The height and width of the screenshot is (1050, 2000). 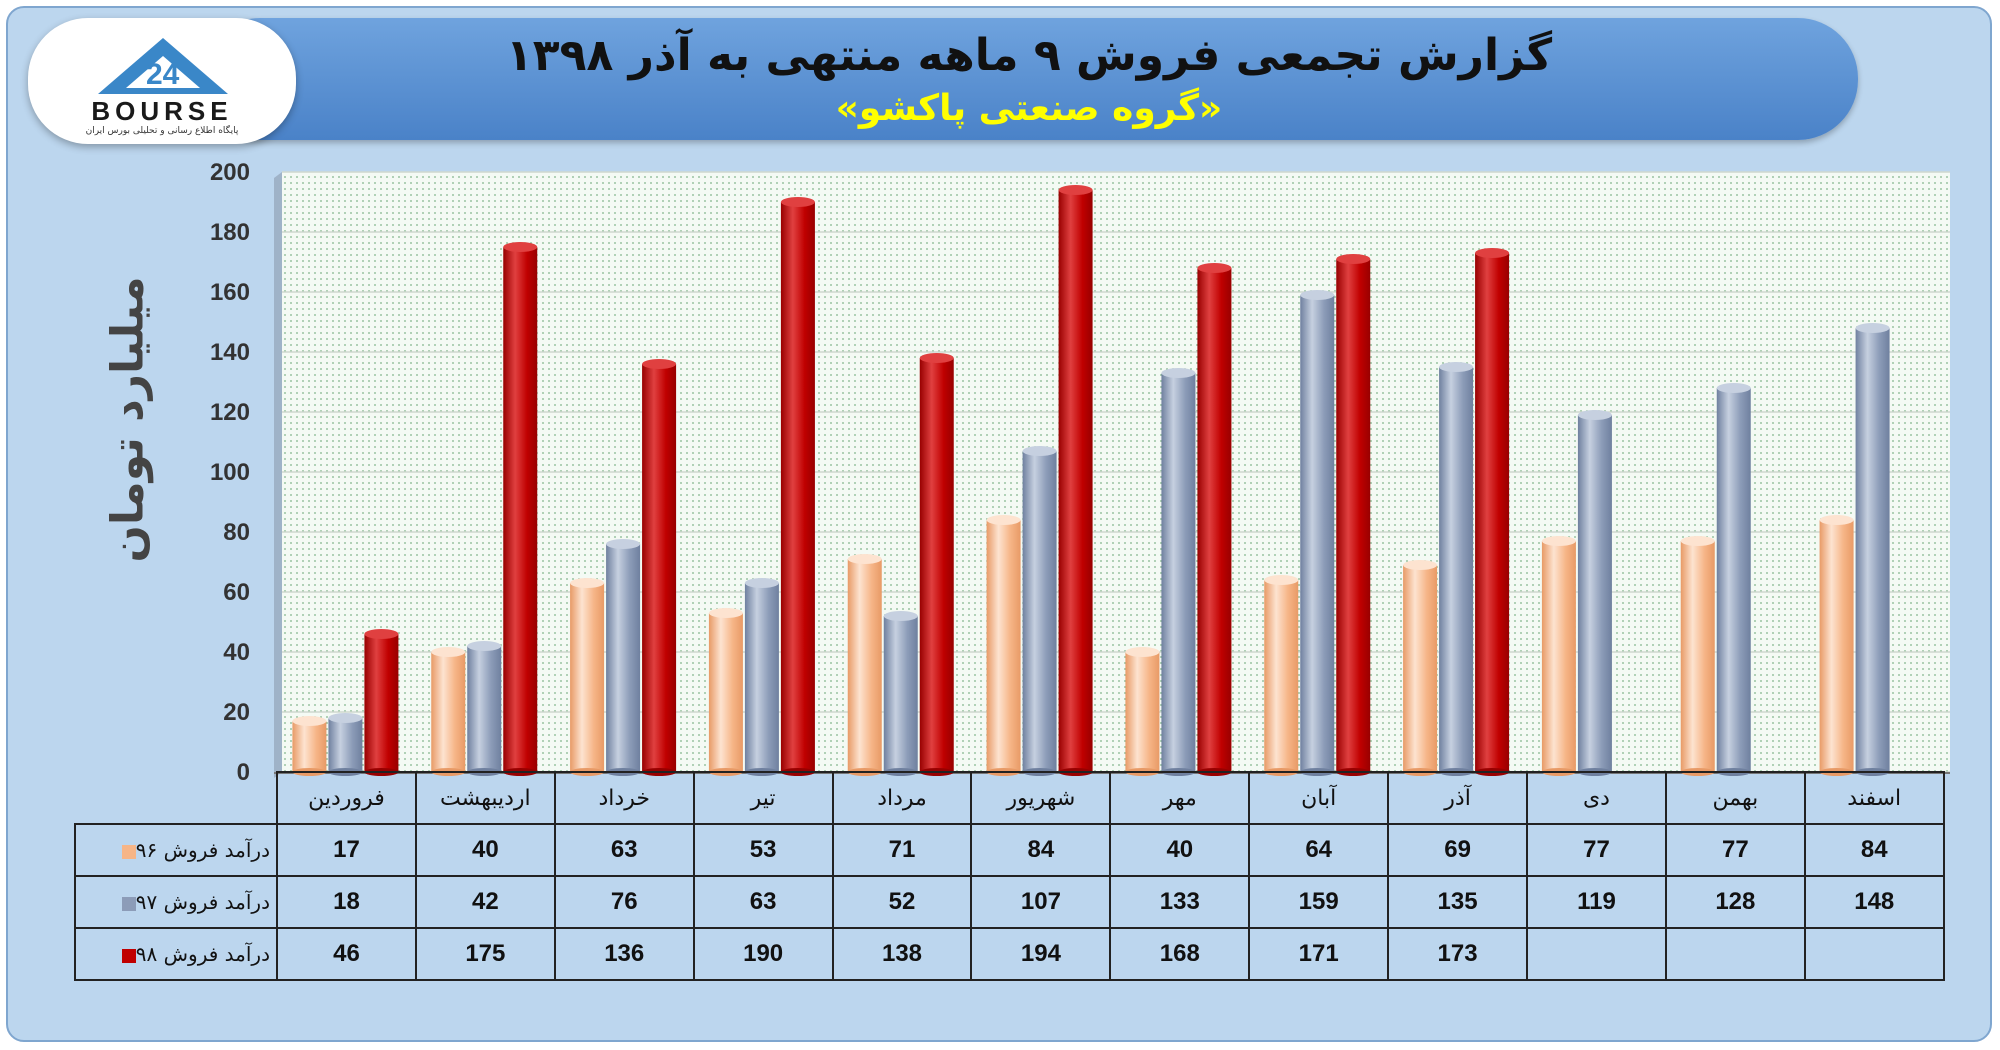 I want to click on y-tick-labels: 0 20 40 60 80 100 120 140 160 180 200, so click(x=230, y=472).